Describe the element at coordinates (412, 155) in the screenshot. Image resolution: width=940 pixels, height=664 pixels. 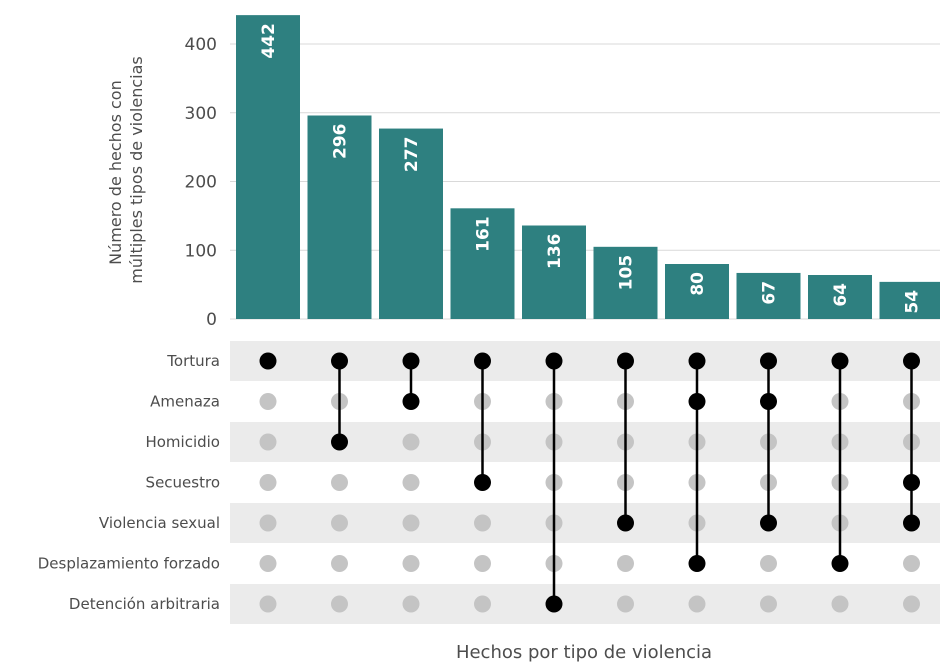
I see `bar-value-label: 277` at that location.